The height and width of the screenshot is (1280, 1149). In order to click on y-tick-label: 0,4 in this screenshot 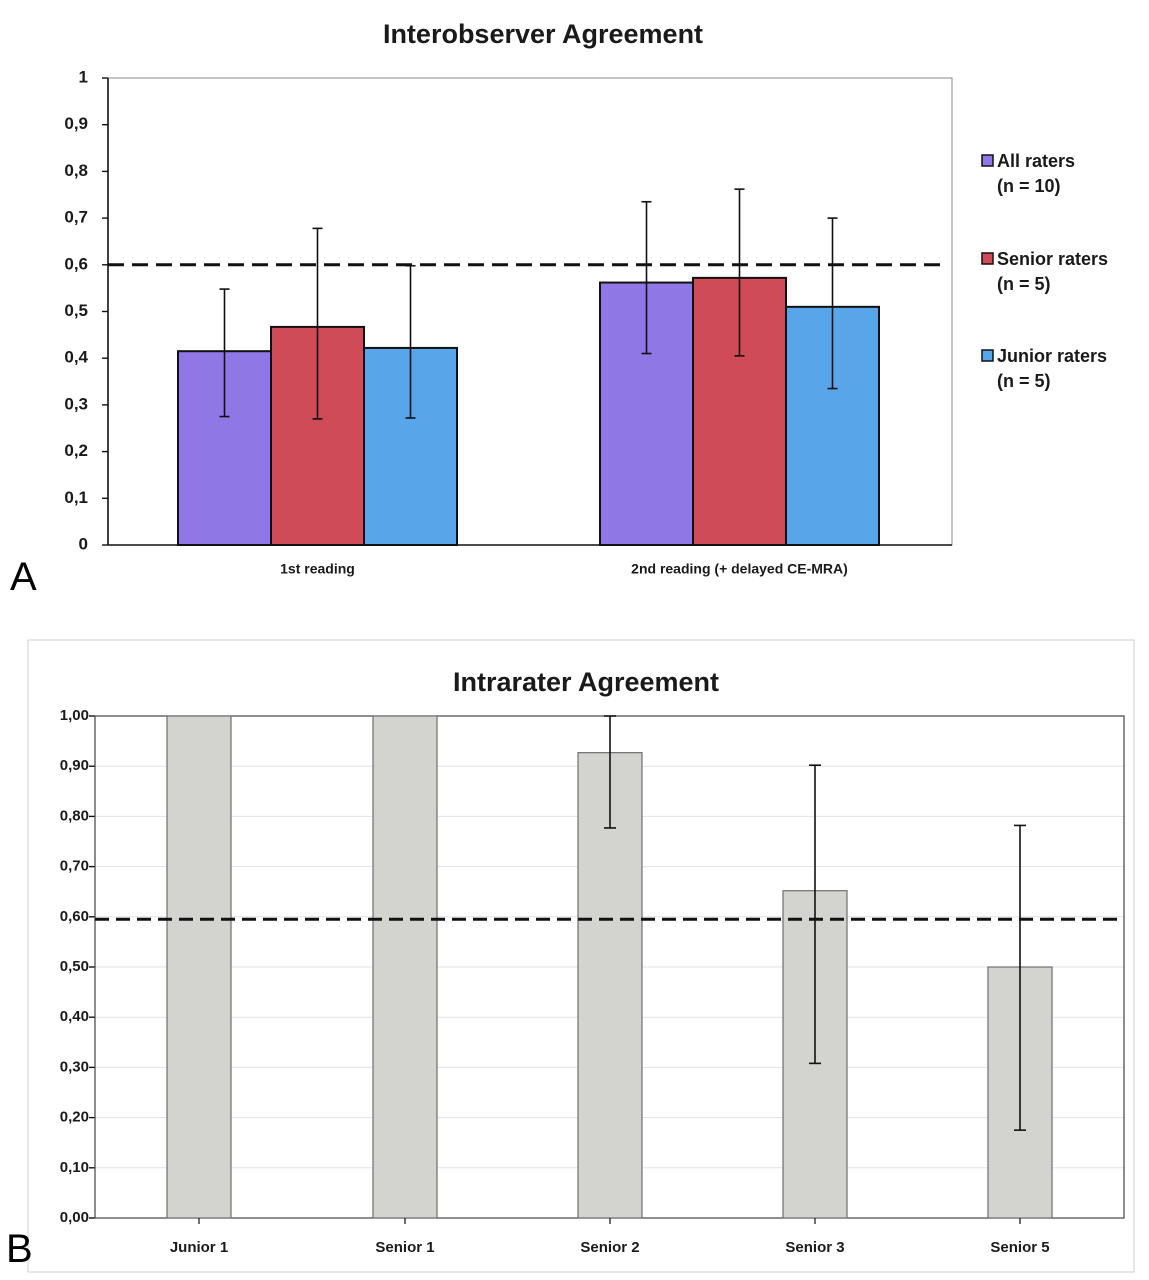, I will do `click(76, 357)`.